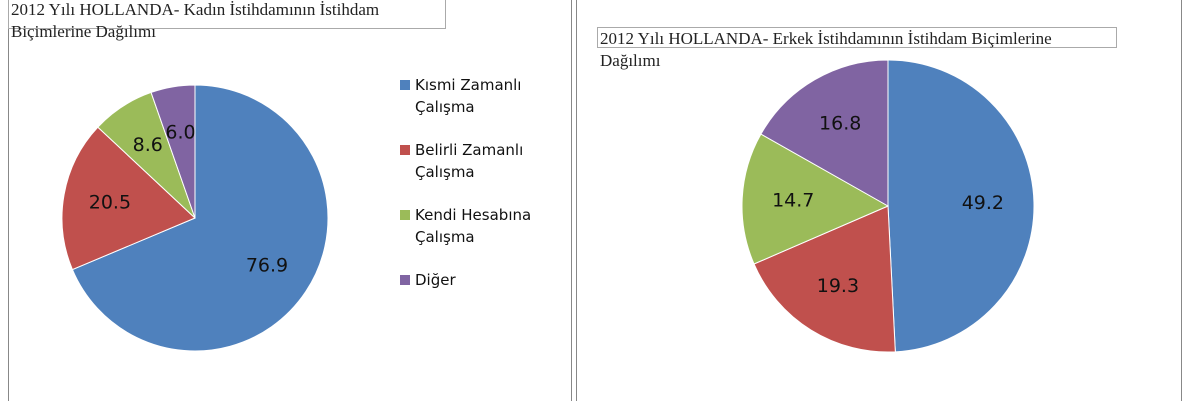 The image size is (1189, 401). Describe the element at coordinates (148, 145) in the screenshot. I see `data-label: 8.6` at that location.